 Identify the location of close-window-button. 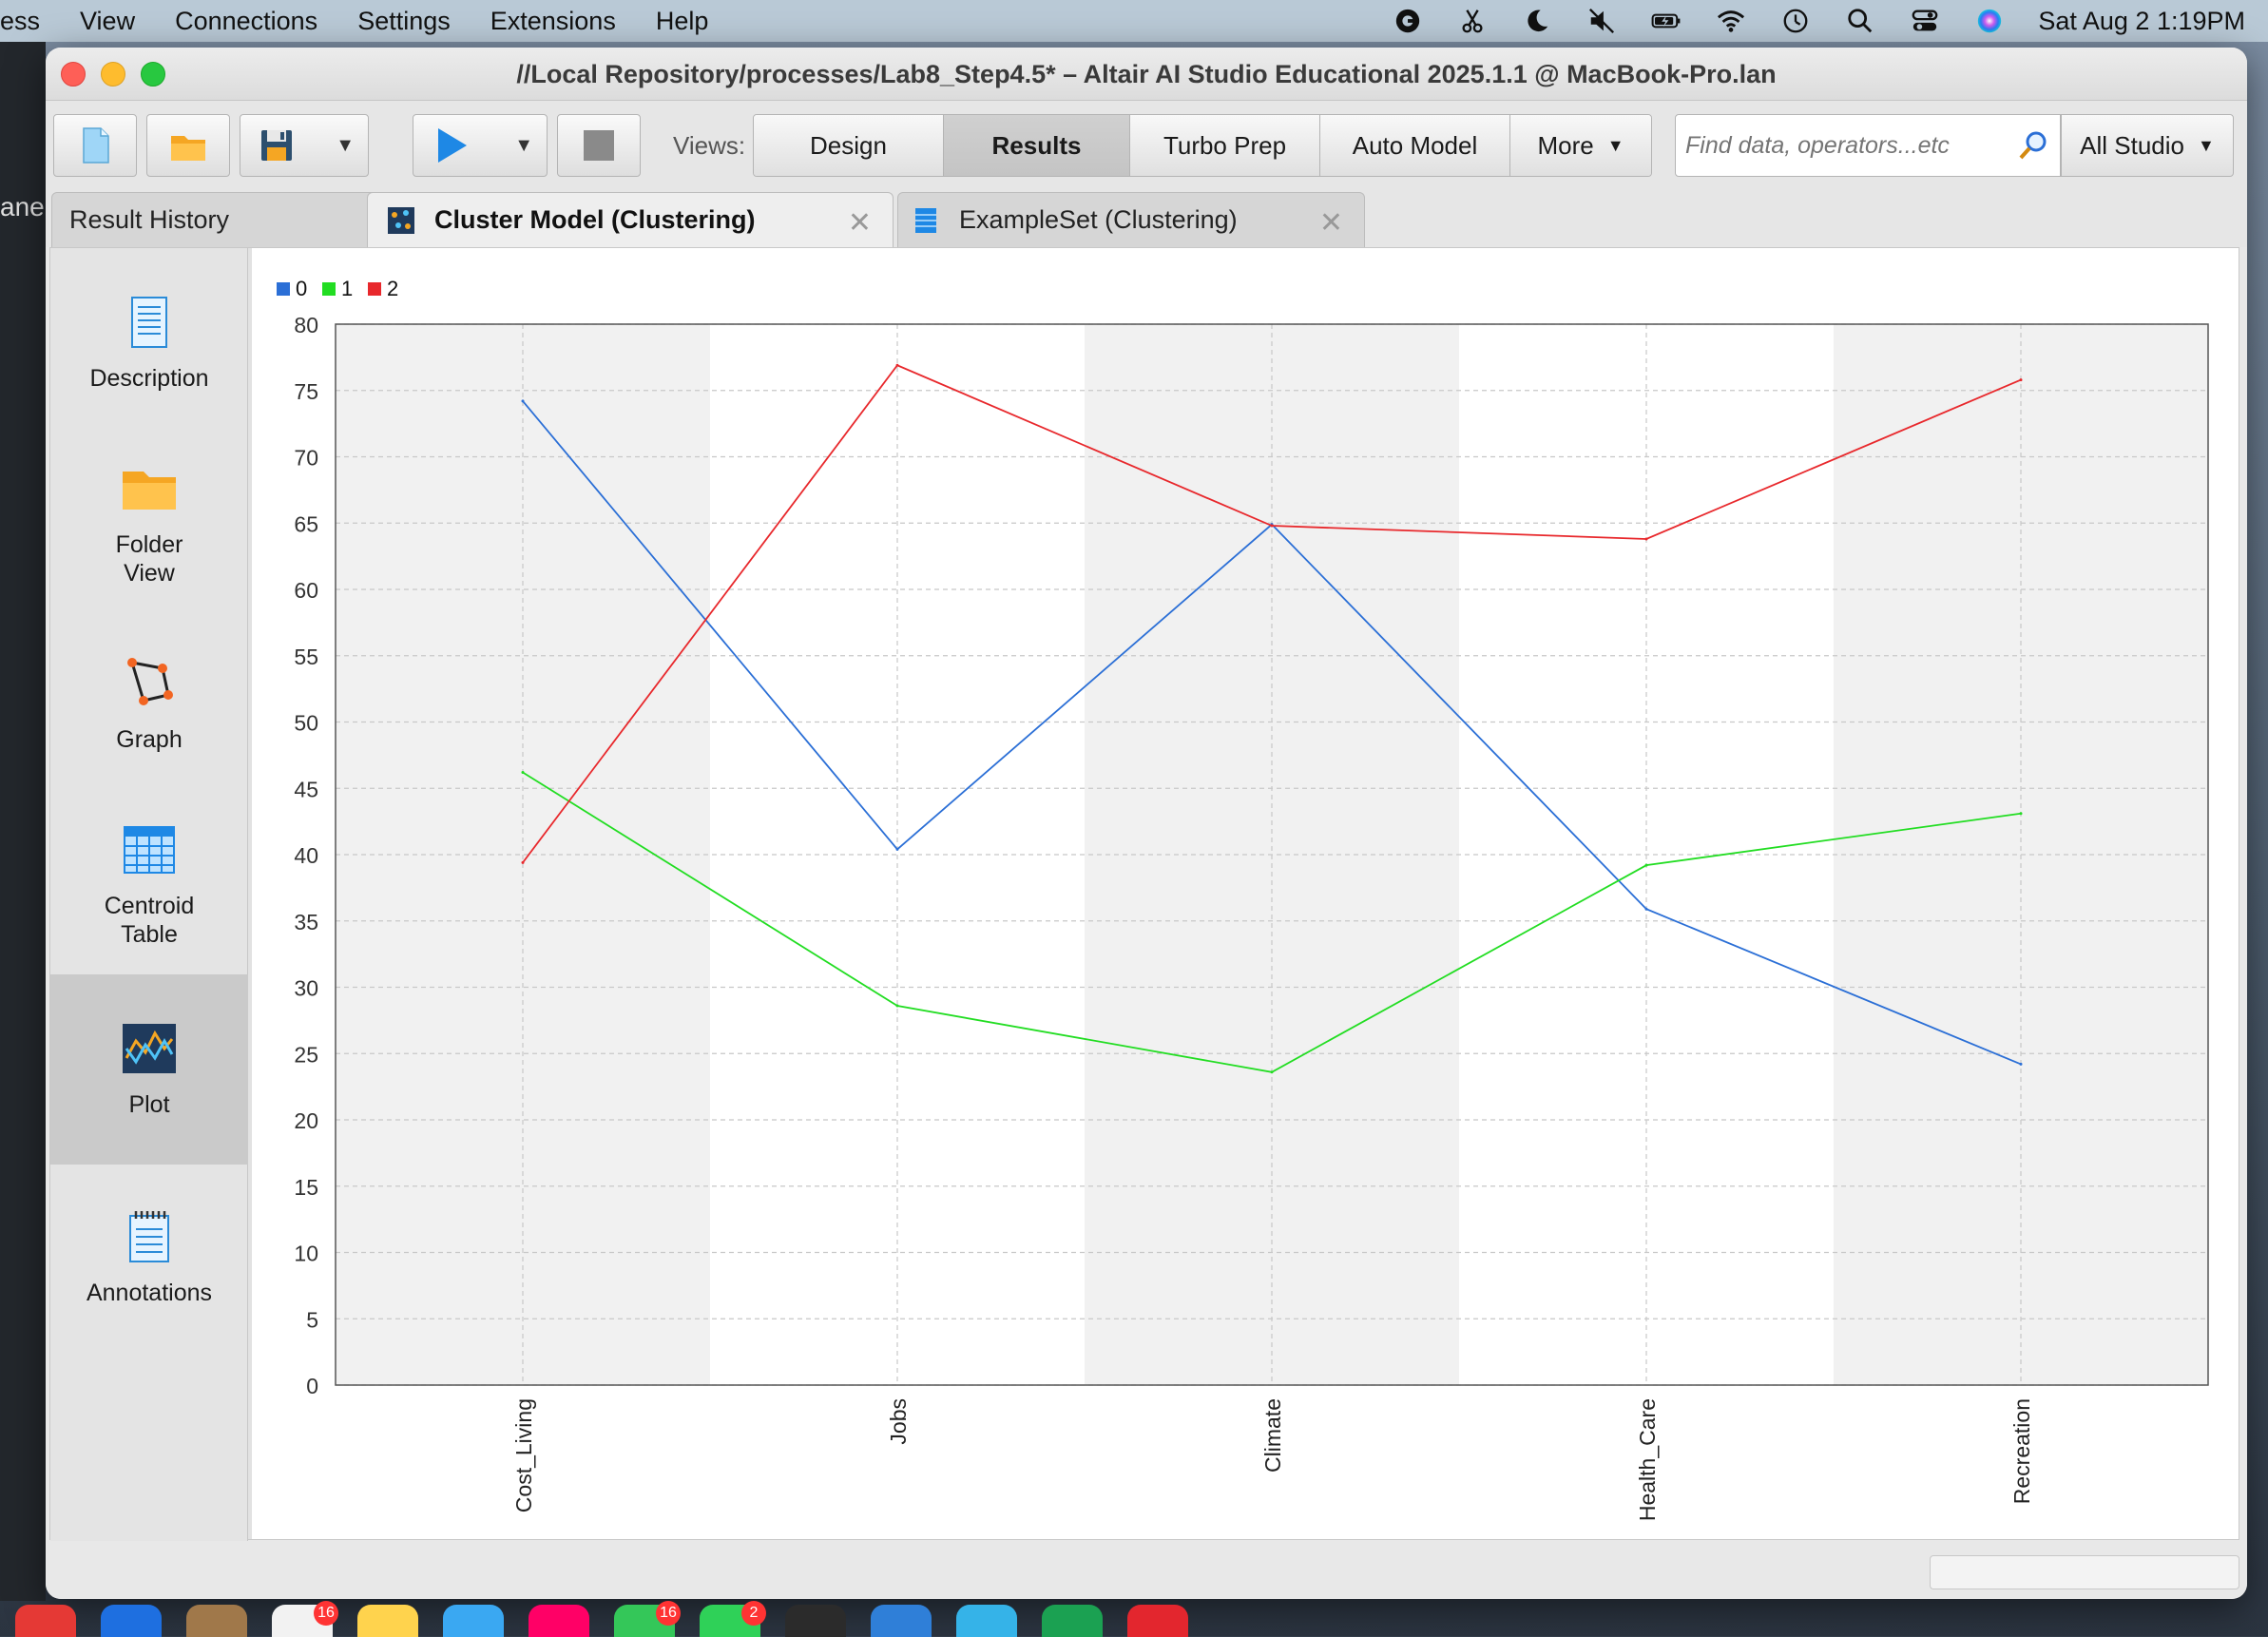
(73, 74).